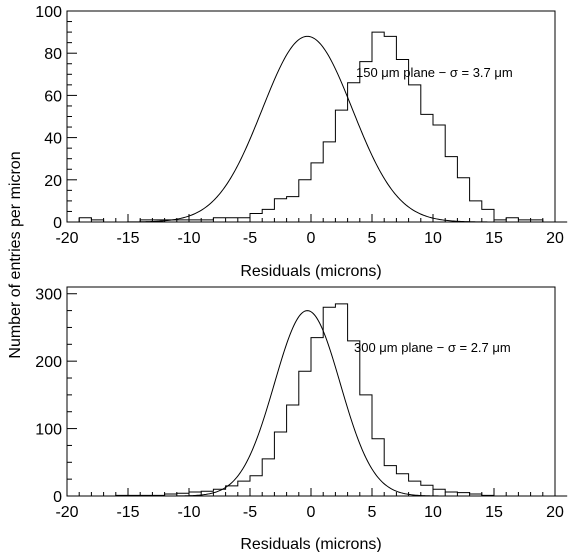  I want to click on y-tick-label: 80, so click(53, 54).